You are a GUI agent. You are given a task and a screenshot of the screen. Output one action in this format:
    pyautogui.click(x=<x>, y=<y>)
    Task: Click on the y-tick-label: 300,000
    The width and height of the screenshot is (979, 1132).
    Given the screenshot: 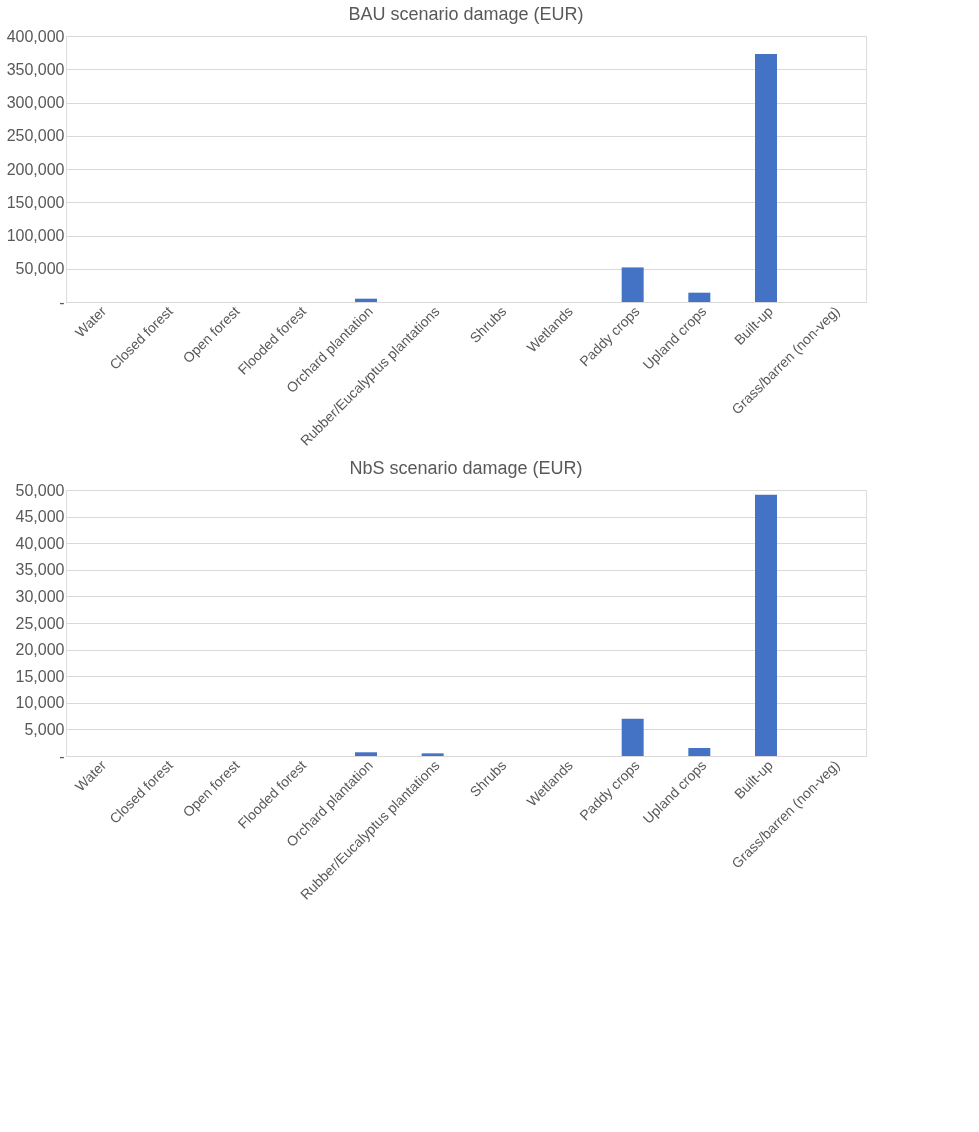 What is the action you would take?
    pyautogui.click(x=35, y=102)
    